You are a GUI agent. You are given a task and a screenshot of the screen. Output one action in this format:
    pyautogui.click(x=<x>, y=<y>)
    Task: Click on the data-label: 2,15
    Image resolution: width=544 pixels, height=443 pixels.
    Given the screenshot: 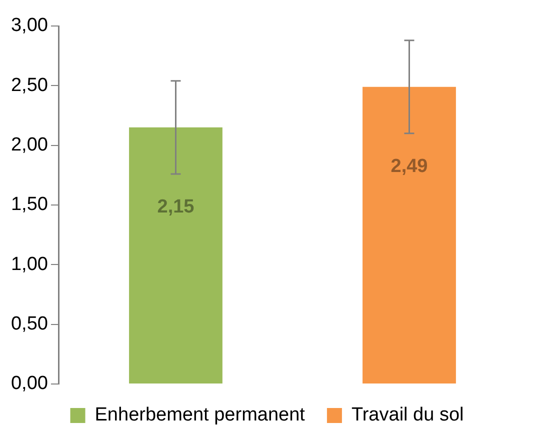 What is the action you would take?
    pyautogui.click(x=176, y=207)
    